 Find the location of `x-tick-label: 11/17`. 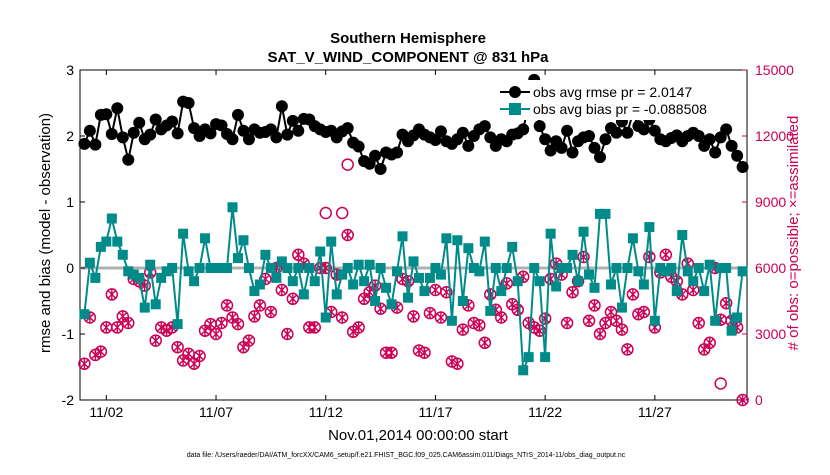

x-tick-label: 11/17 is located at coordinates (435, 412).